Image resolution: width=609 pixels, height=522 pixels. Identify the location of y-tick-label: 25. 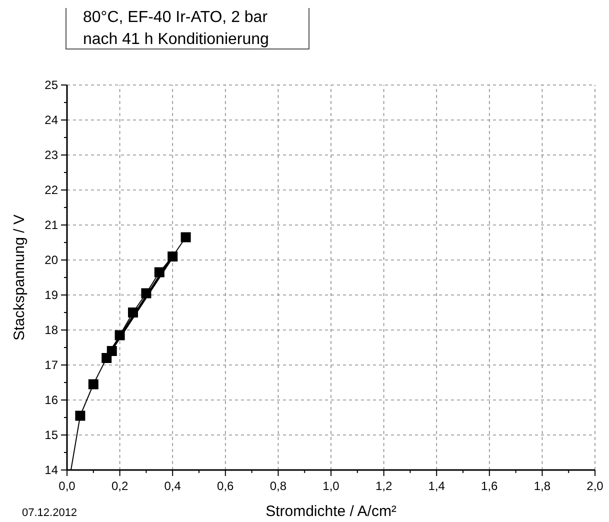
(51, 85).